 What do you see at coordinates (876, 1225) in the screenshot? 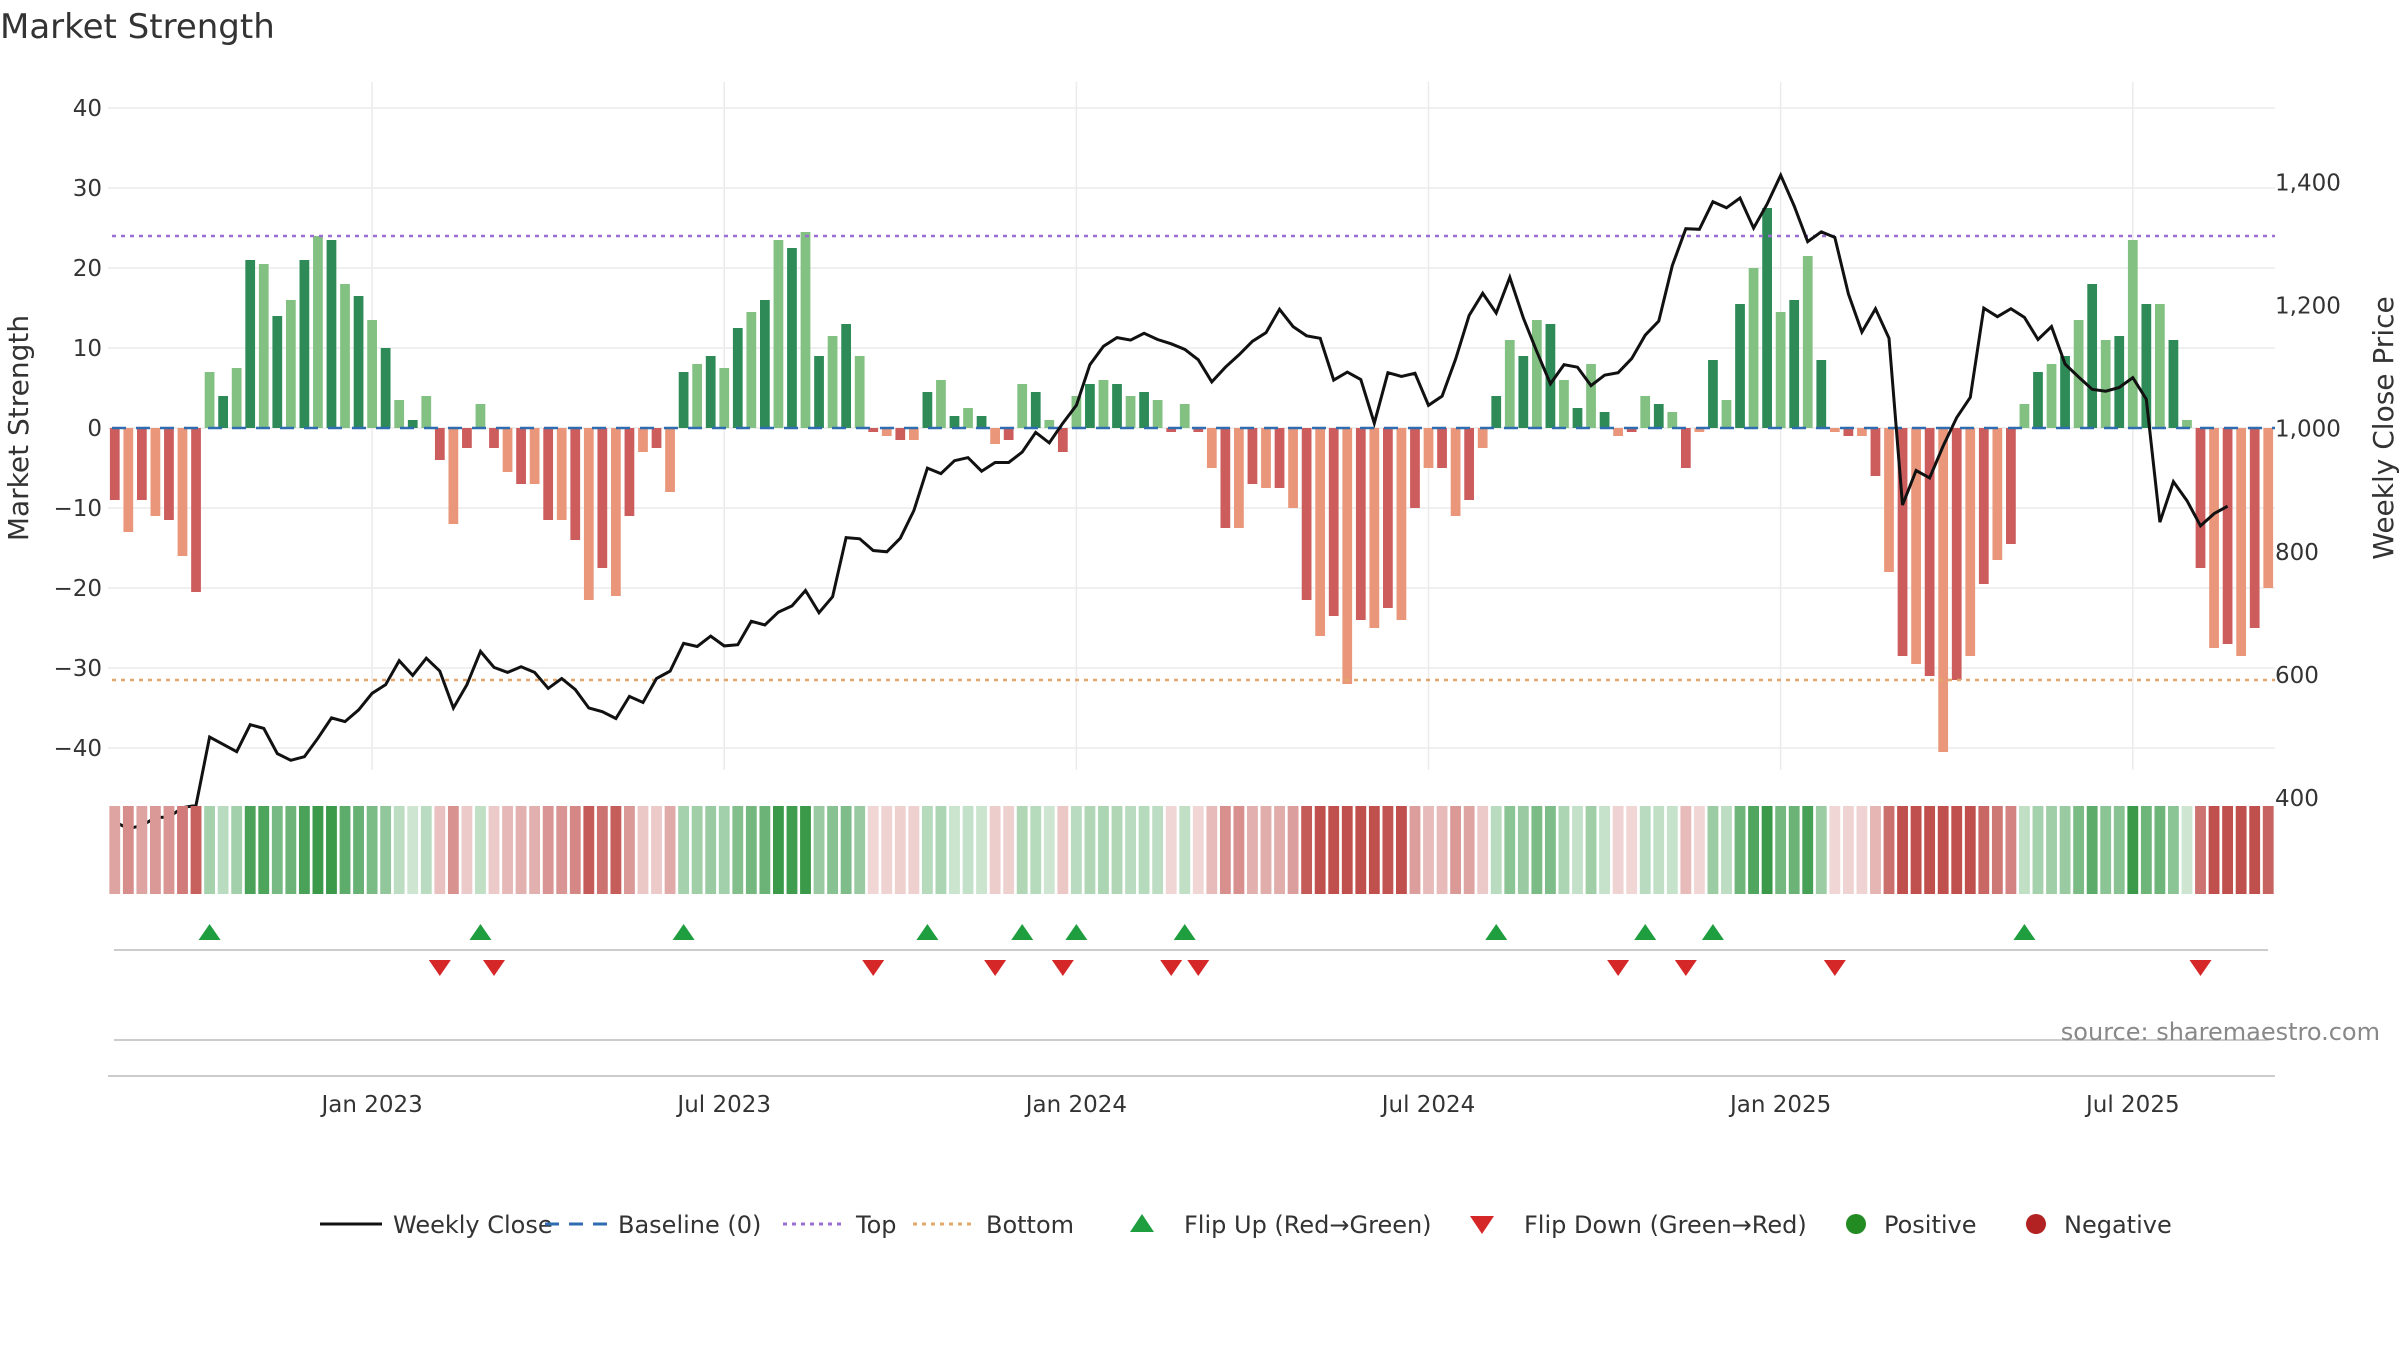
I see `legend-label: Top` at bounding box center [876, 1225].